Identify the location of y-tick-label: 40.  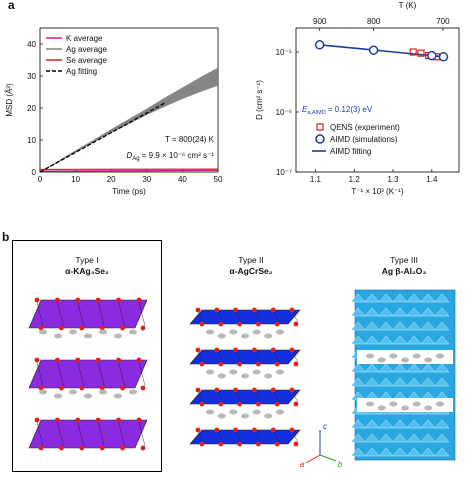
(31, 44).